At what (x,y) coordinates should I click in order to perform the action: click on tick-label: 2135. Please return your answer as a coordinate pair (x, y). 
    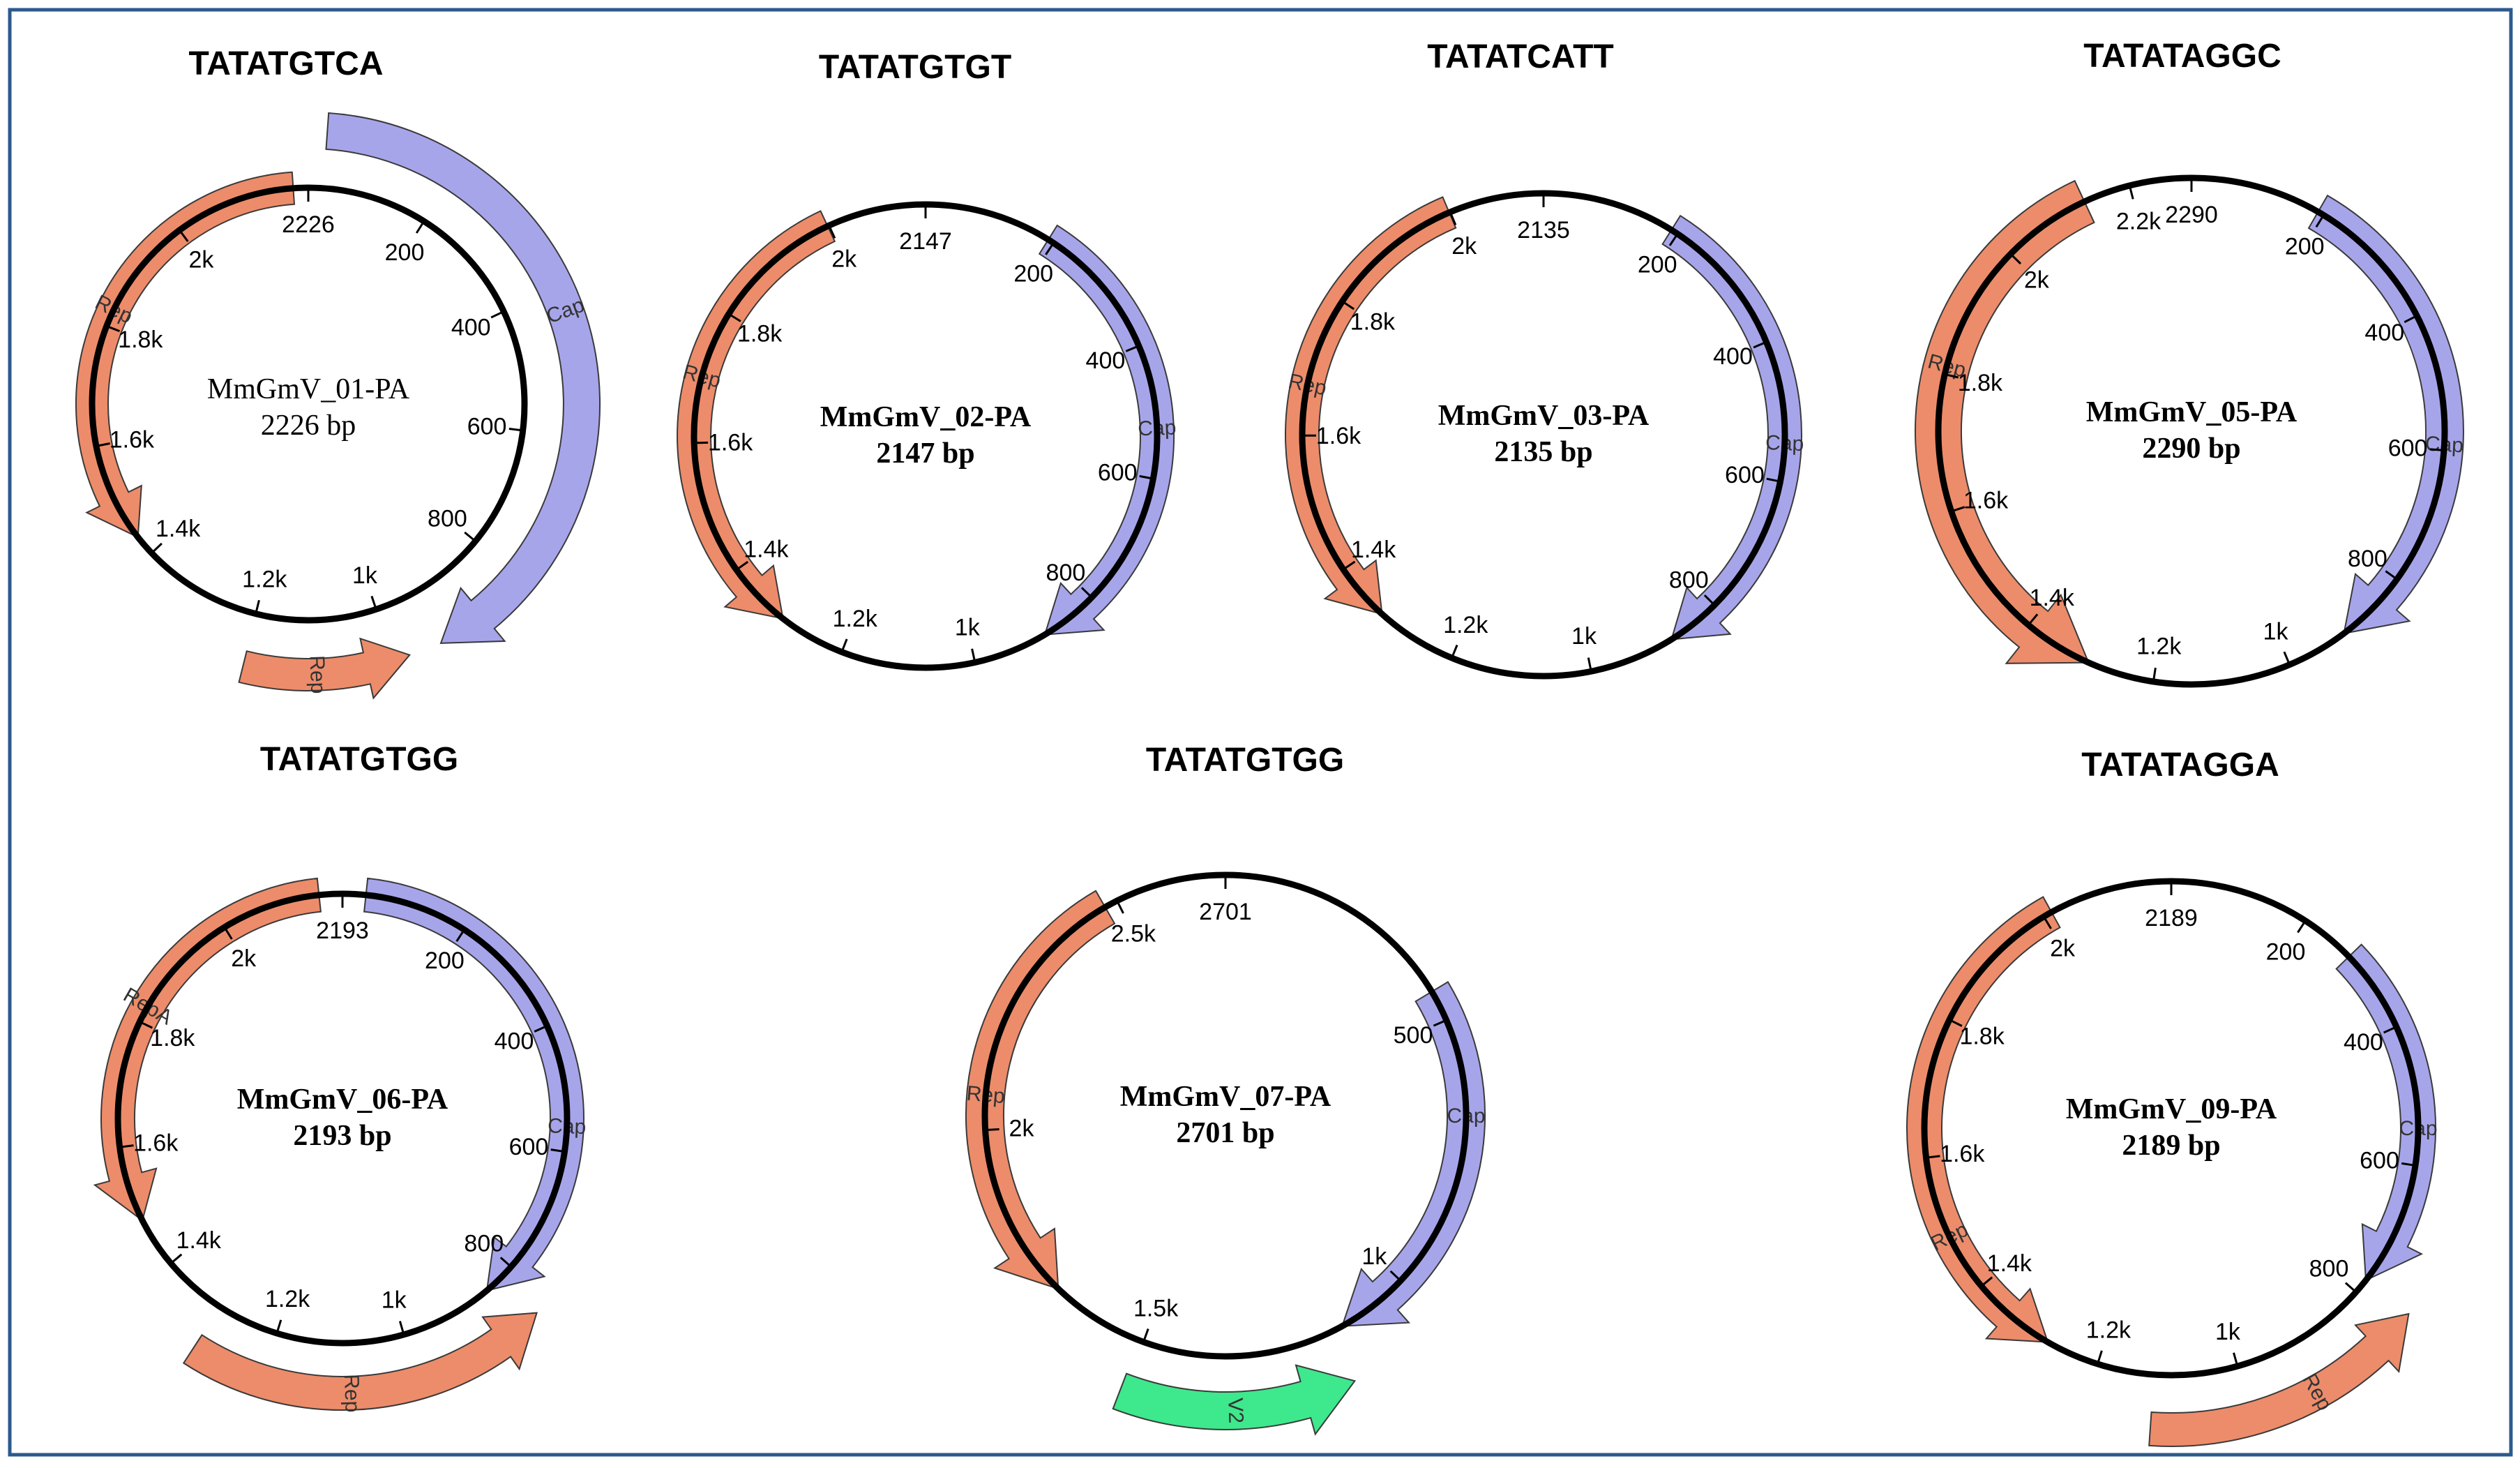
    Looking at the image, I should click on (1543, 230).